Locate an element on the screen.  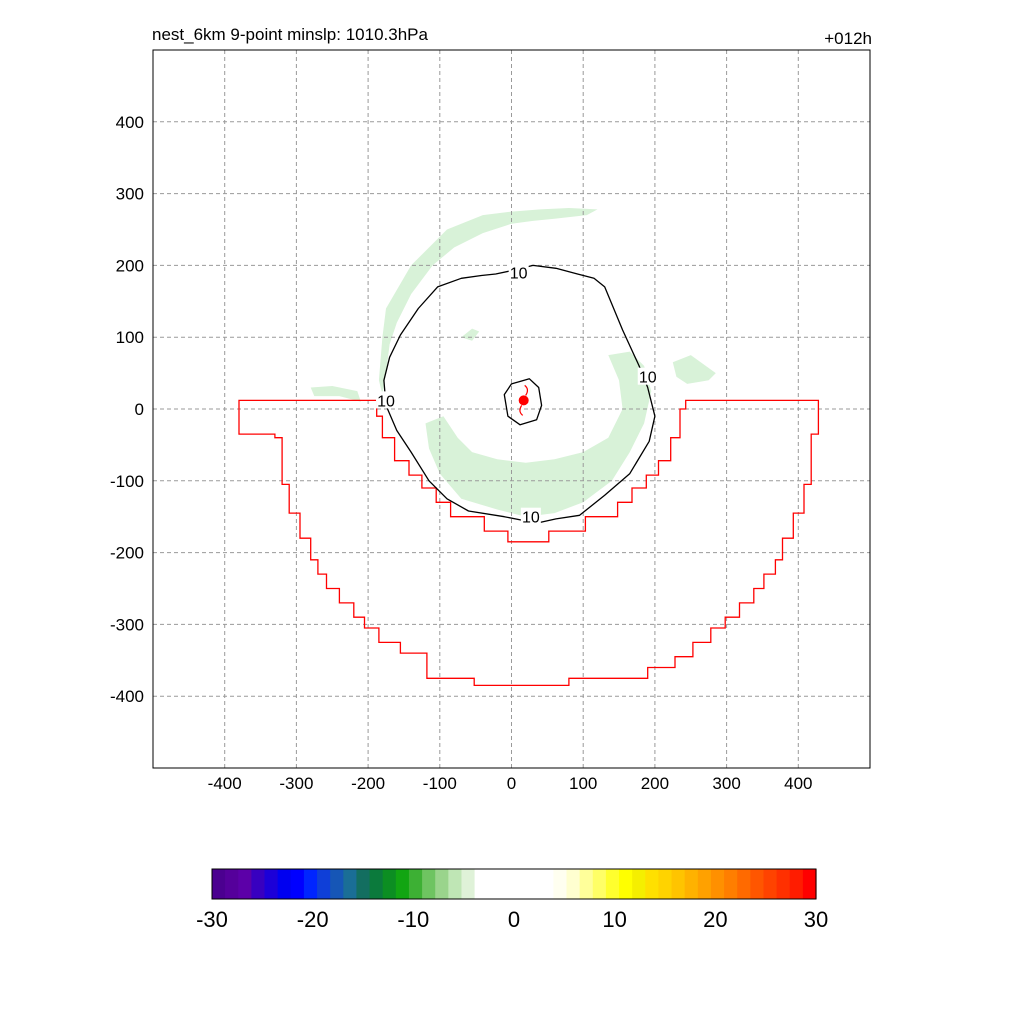
colorbar-tick-label: -30 is located at coordinates (212, 919).